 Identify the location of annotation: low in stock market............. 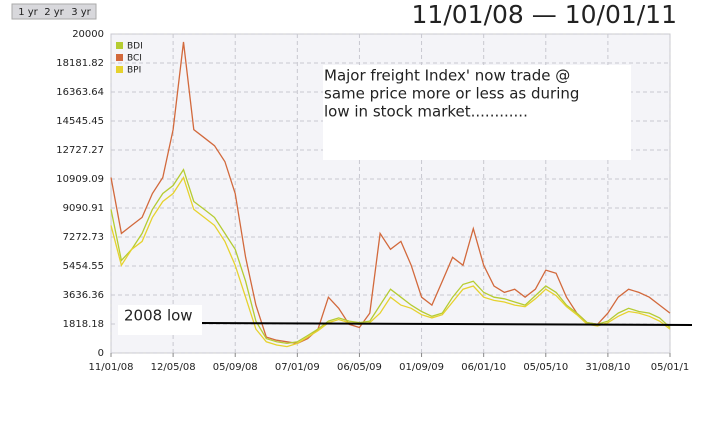
(426, 112).